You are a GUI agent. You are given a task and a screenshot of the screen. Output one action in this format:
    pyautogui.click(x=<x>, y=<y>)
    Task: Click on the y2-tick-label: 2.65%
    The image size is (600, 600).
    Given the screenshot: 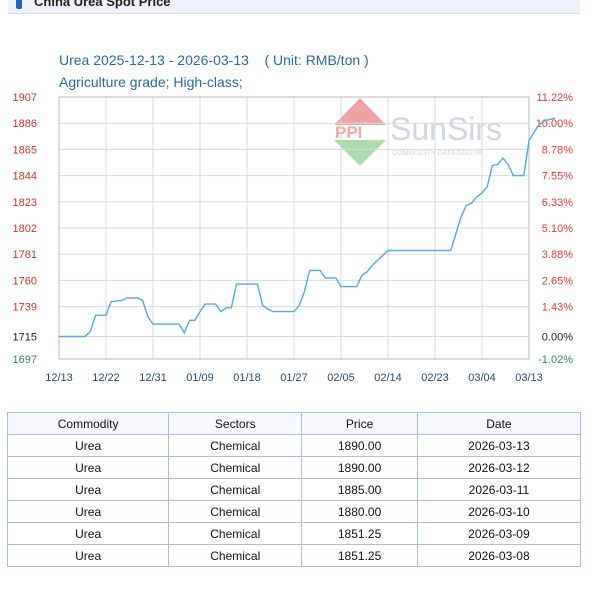 What is the action you would take?
    pyautogui.click(x=557, y=281)
    